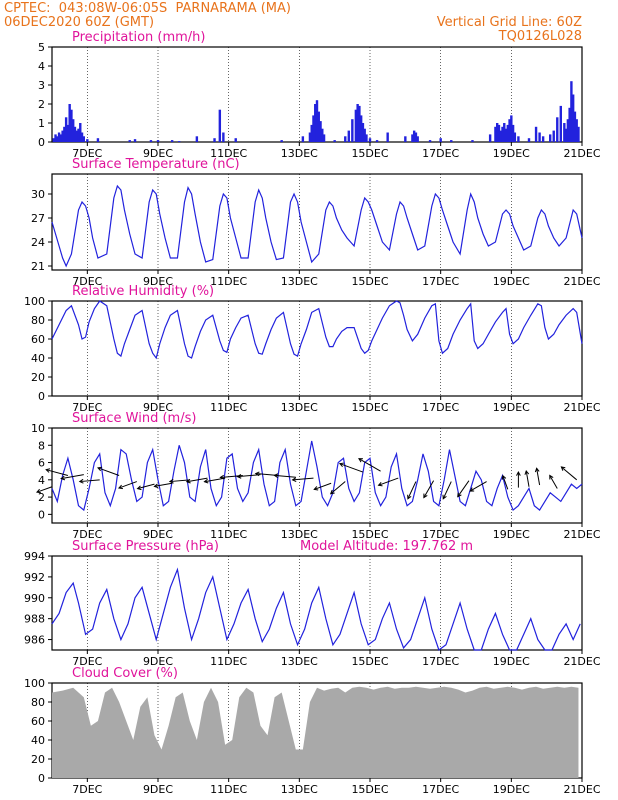 The width and height of the screenshot is (618, 800). What do you see at coordinates (34, 301) in the screenshot?
I see `humidity-ytick-label: 100` at bounding box center [34, 301].